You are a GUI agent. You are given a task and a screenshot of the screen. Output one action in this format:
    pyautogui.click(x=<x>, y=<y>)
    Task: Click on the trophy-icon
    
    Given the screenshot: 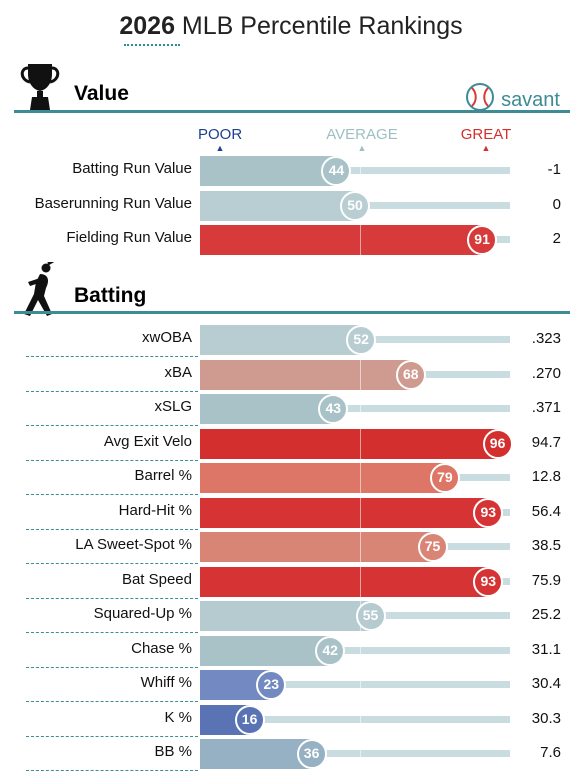 What is the action you would take?
    pyautogui.click(x=40, y=88)
    